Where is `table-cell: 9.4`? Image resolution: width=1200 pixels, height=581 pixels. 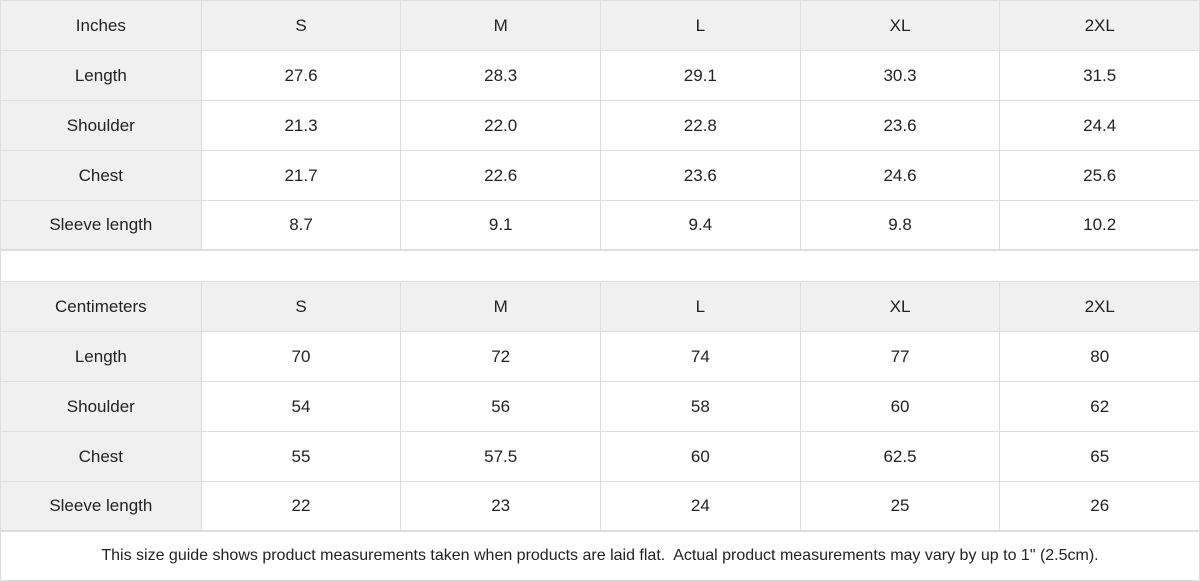
table-cell: 9.4 is located at coordinates (700, 225).